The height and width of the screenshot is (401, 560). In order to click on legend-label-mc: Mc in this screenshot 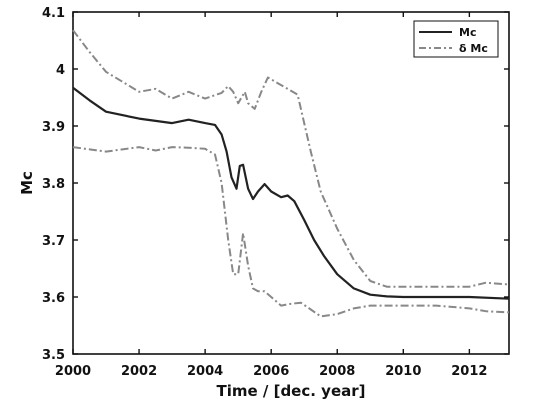, I will do `click(467, 32)`.